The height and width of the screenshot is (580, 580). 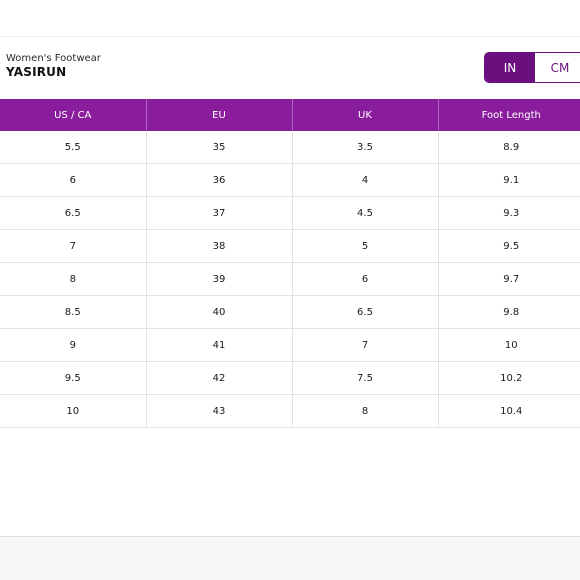 I want to click on table-cell-eu: 35, so click(x=219, y=147).